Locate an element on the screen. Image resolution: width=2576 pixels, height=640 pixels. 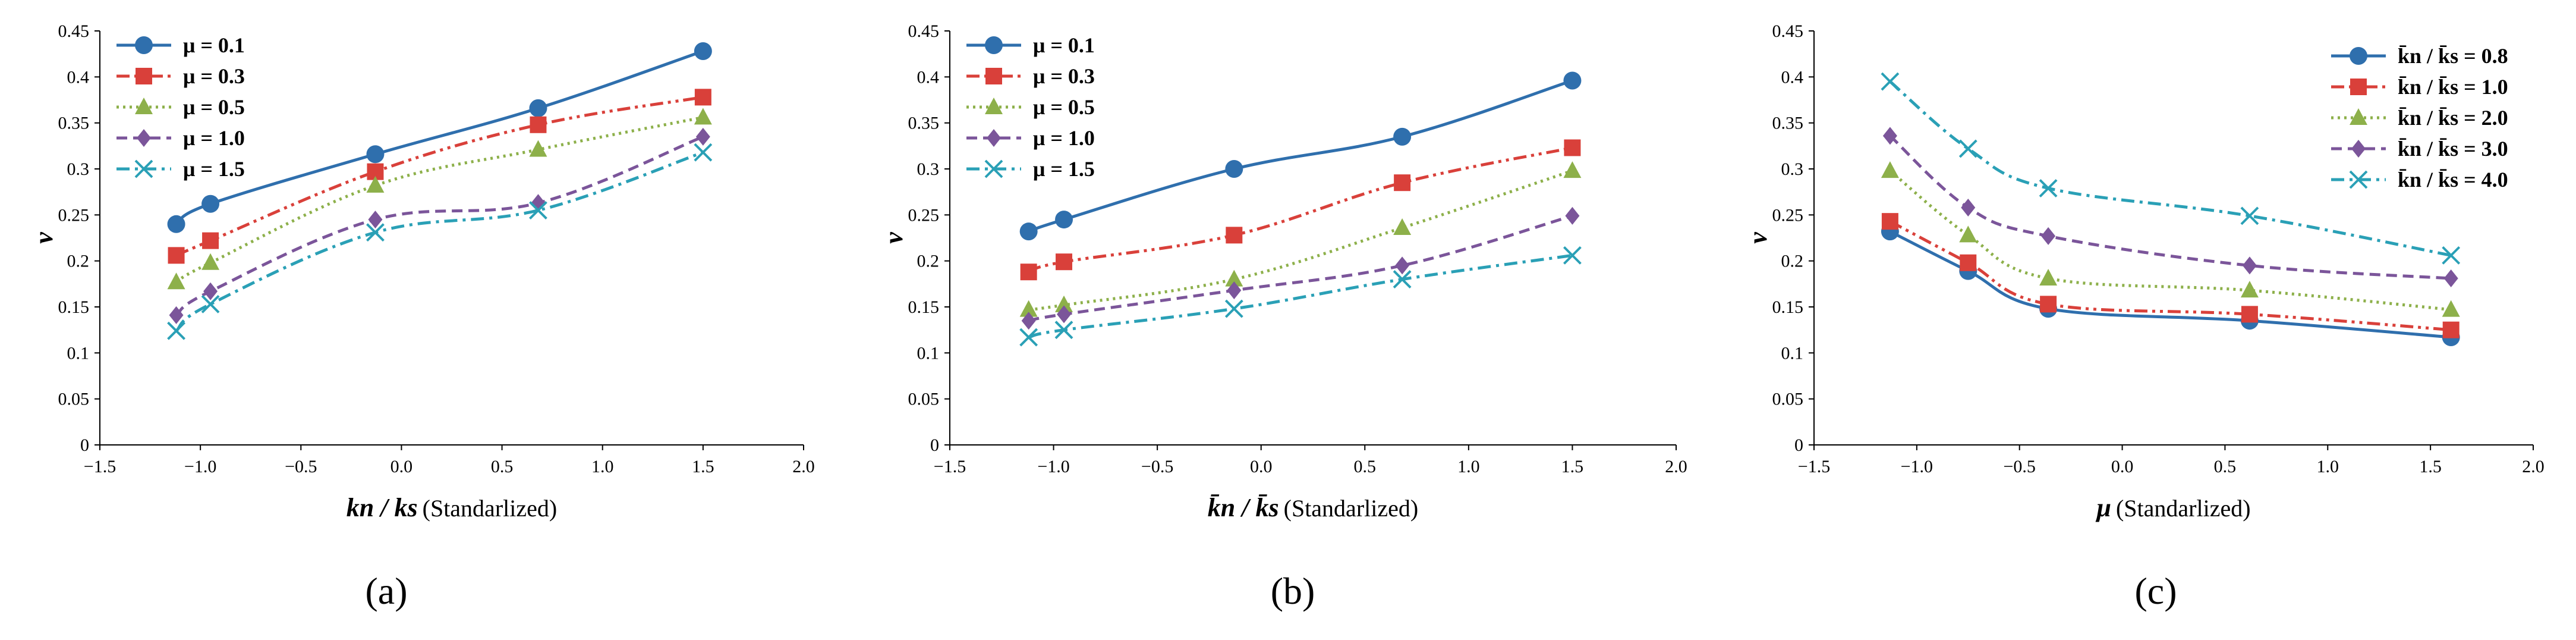
y-tick-label: 0.45 is located at coordinates (1788, 31).